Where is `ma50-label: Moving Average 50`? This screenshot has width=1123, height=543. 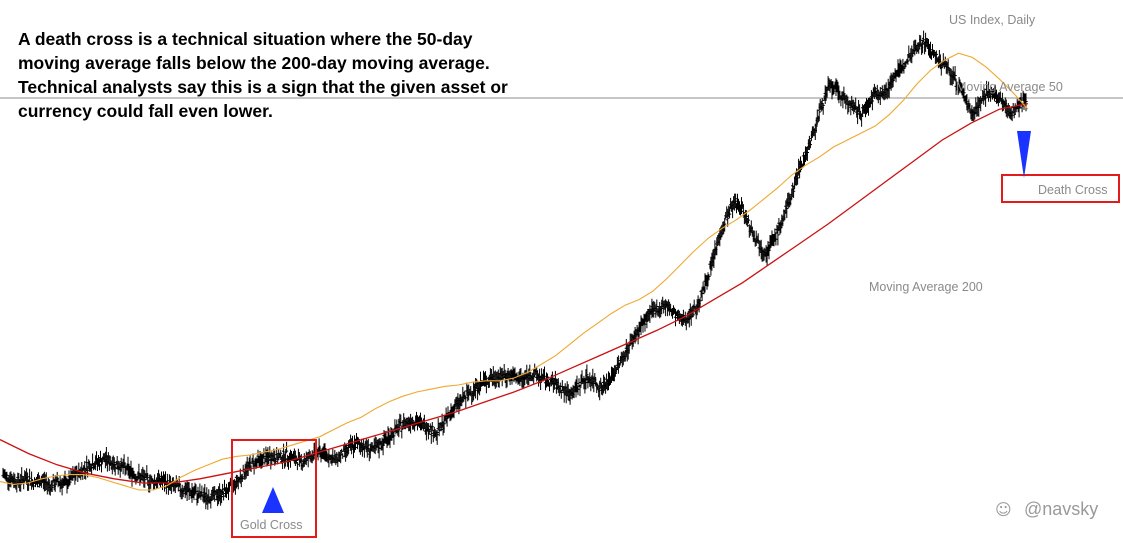
ma50-label: Moving Average 50 is located at coordinates (1009, 87).